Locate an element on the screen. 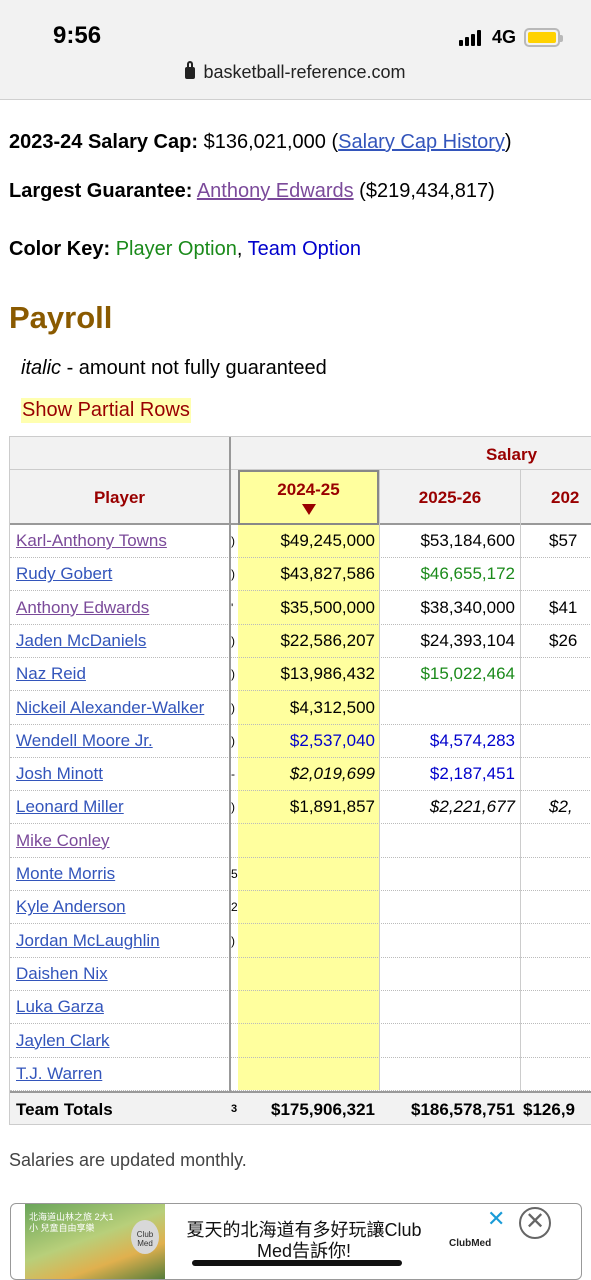 Image resolution: width=591 pixels, height=1280 pixels. player-link: Kyle Anderson is located at coordinates (71, 907).